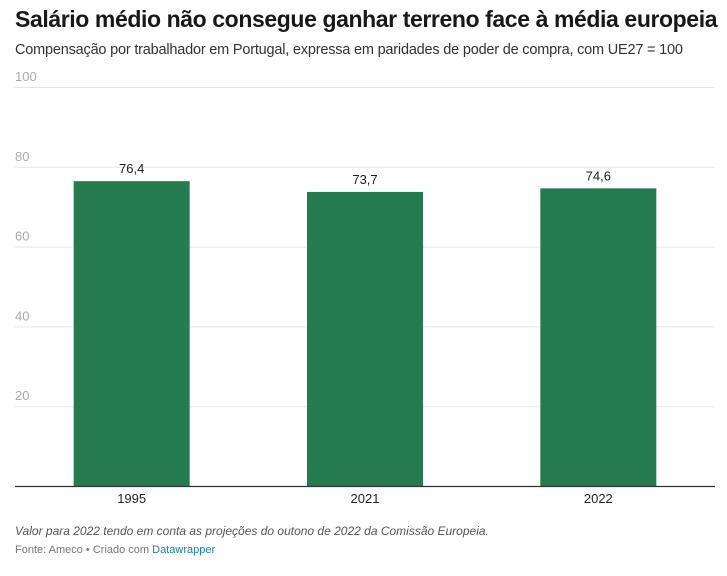  I want to click on y-tick-label: 100, so click(26, 76).